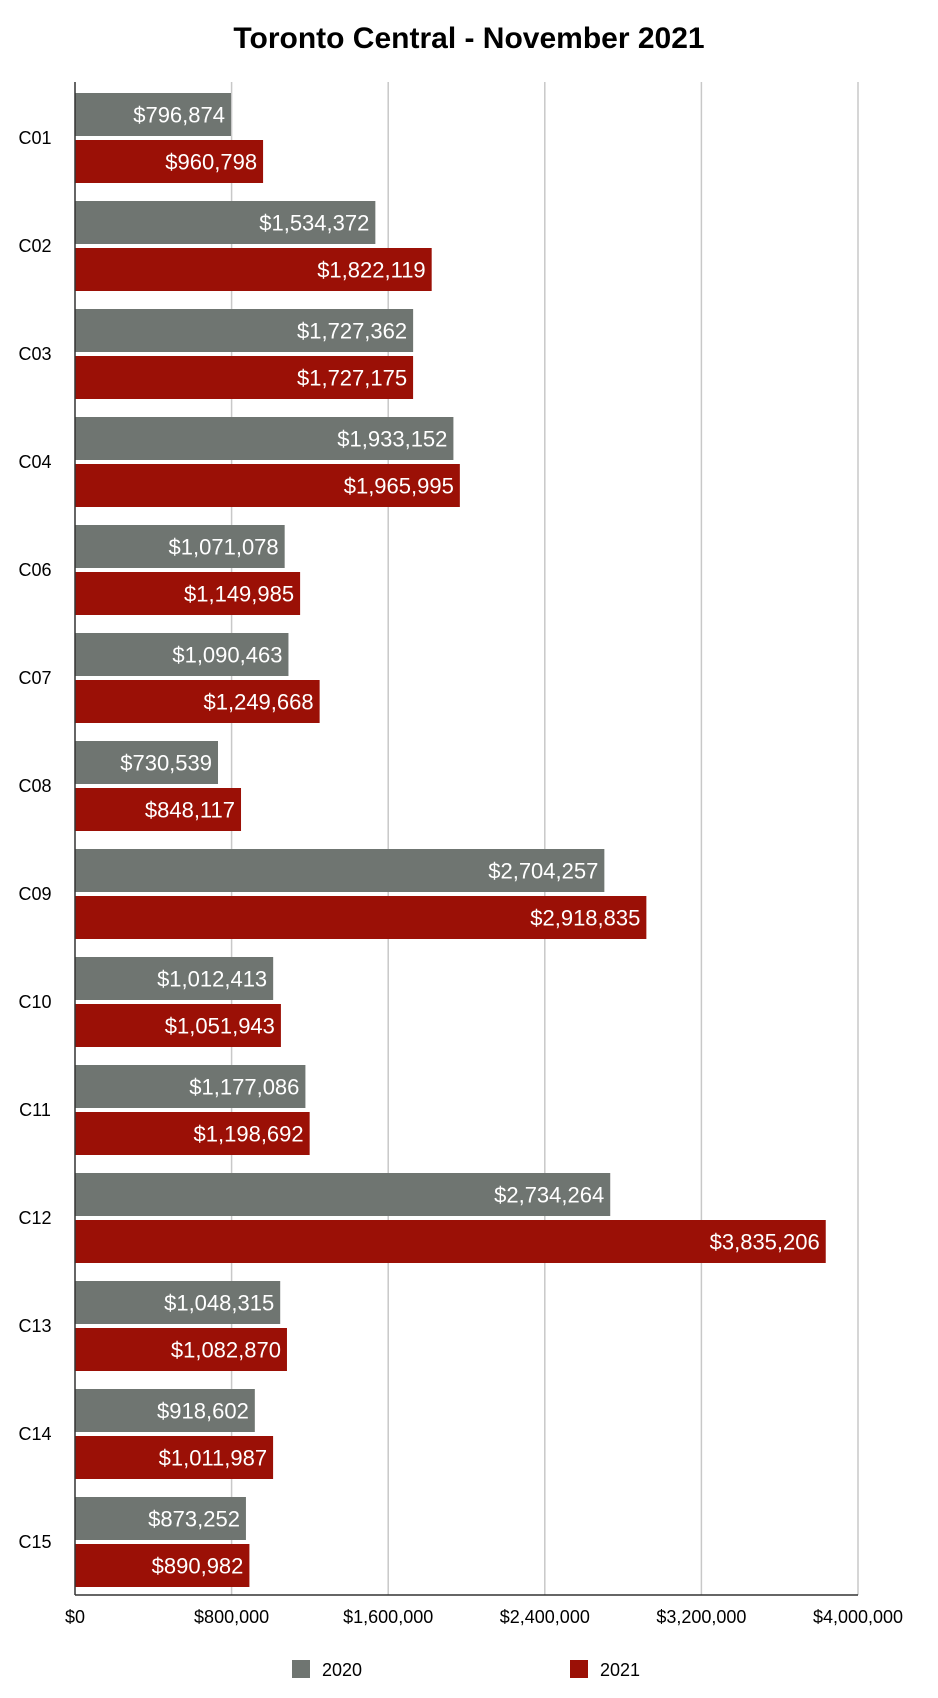 The height and width of the screenshot is (1698, 938). I want to click on bar-2021-C08, so click(158, 809).